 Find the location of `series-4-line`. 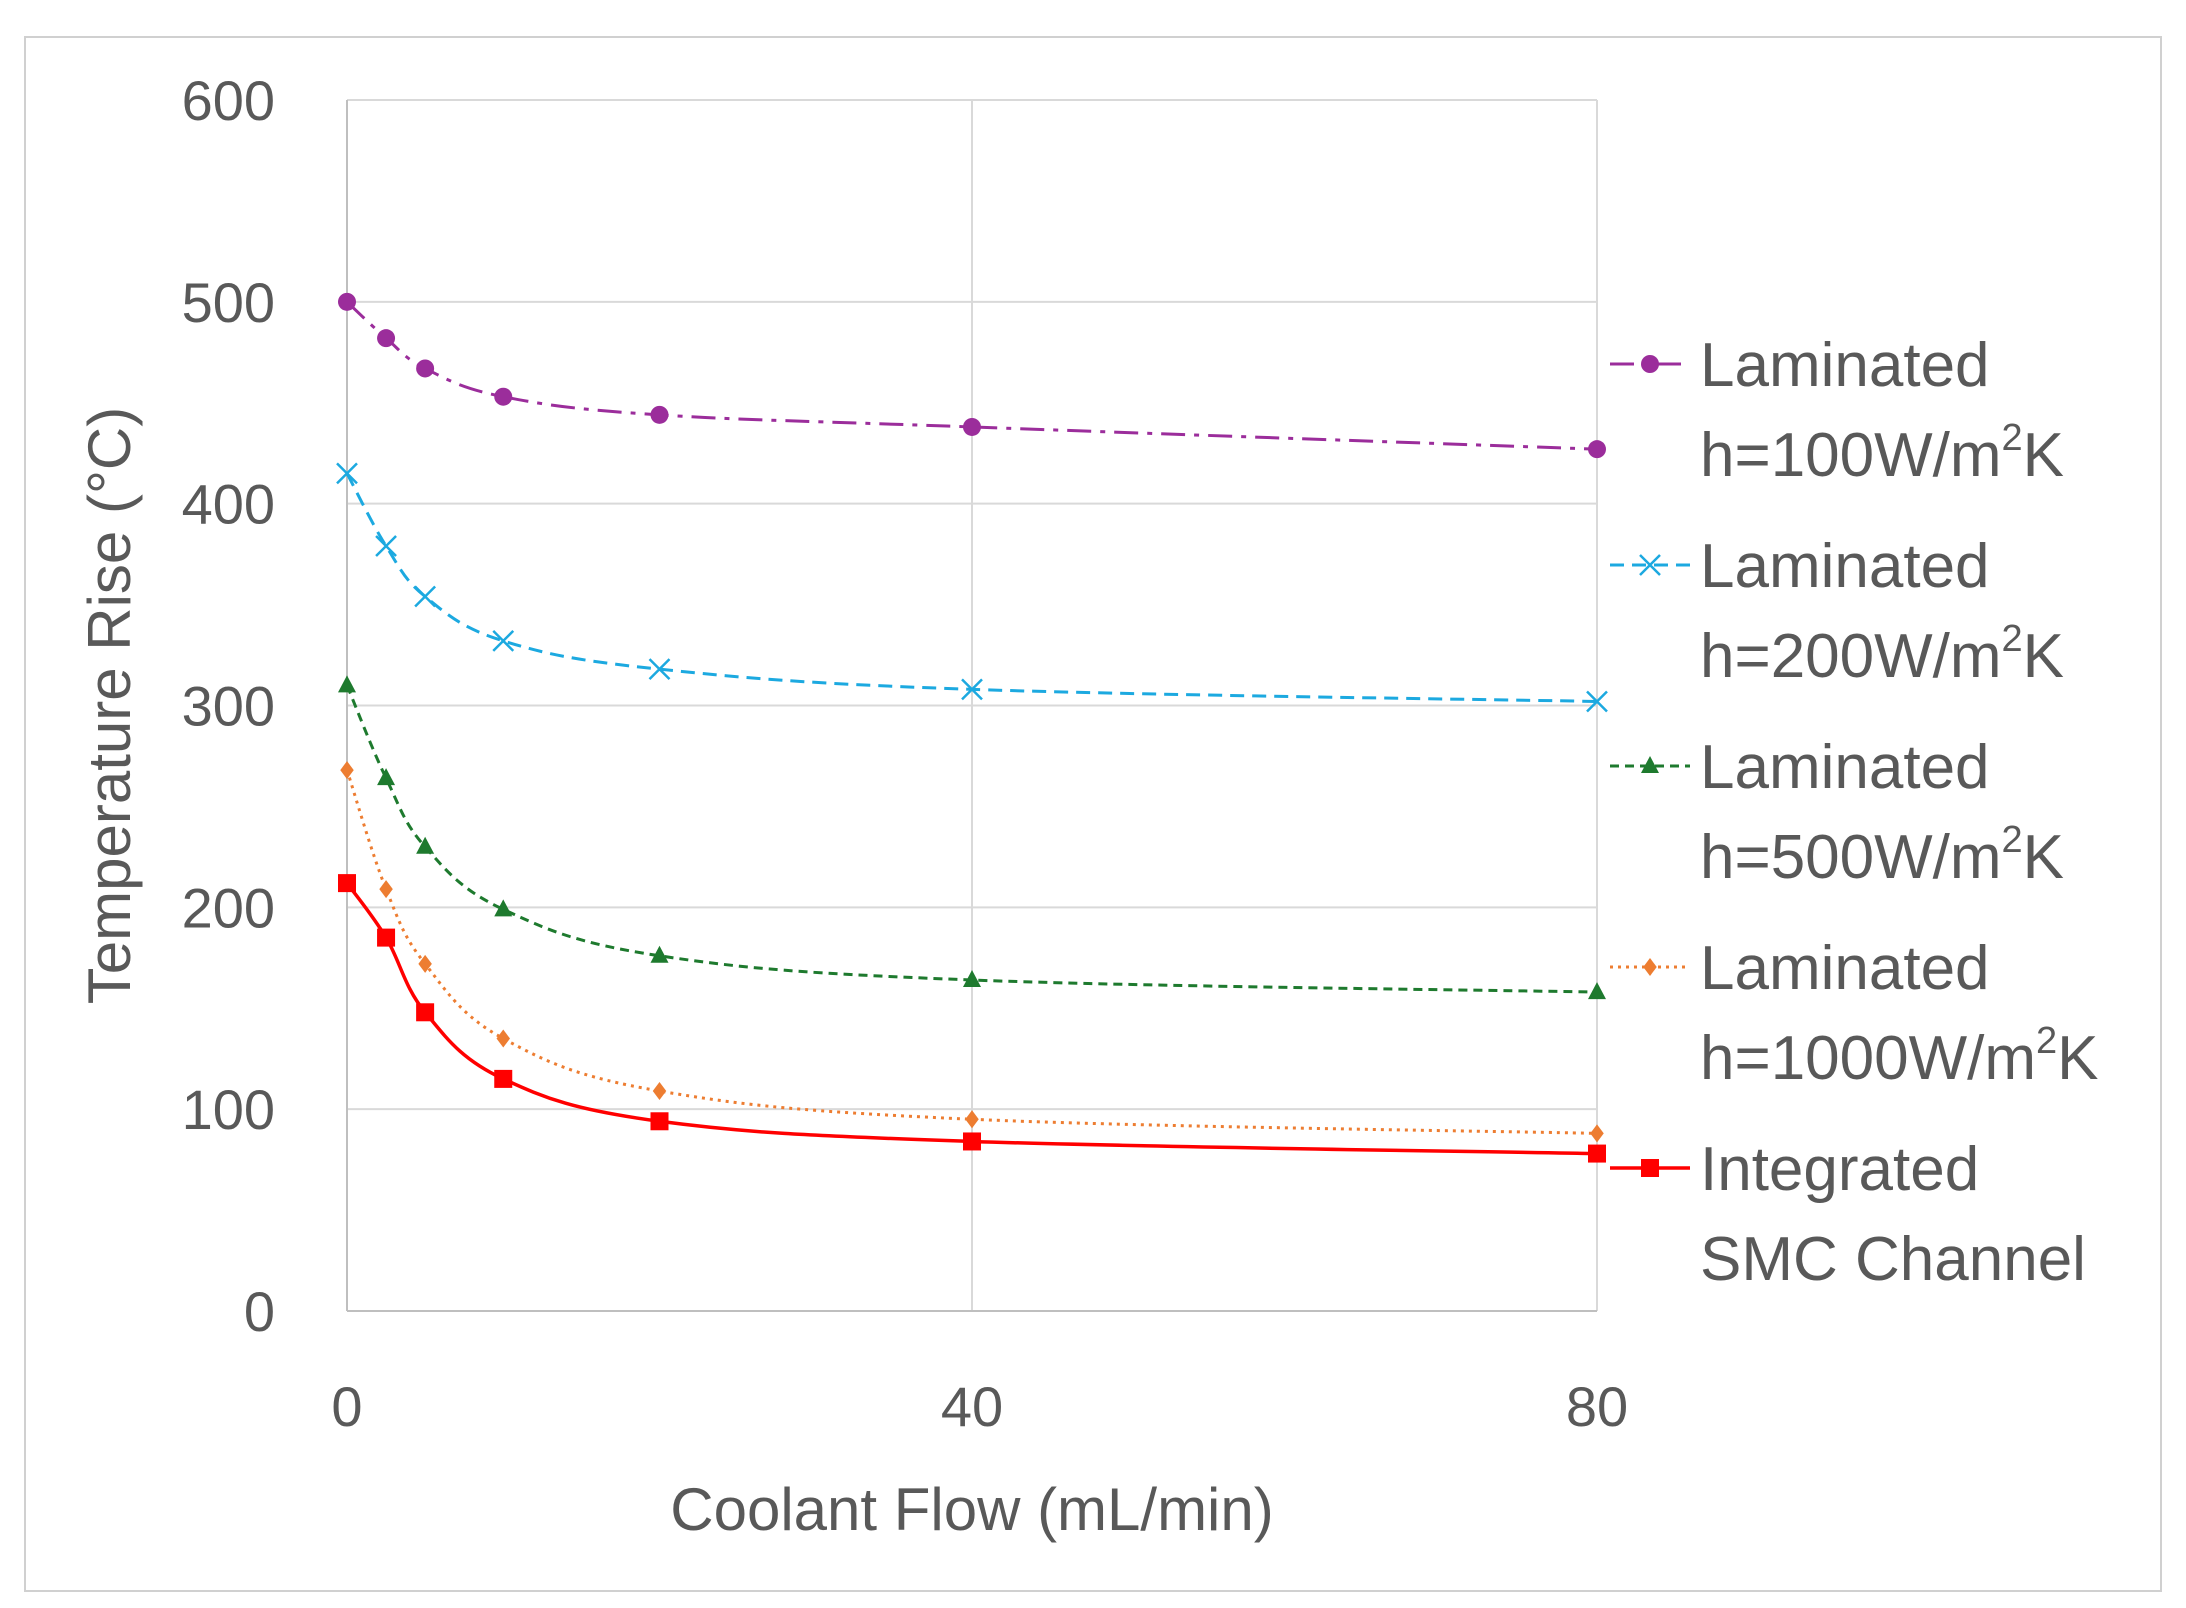

series-4-line is located at coordinates (971, 1019).